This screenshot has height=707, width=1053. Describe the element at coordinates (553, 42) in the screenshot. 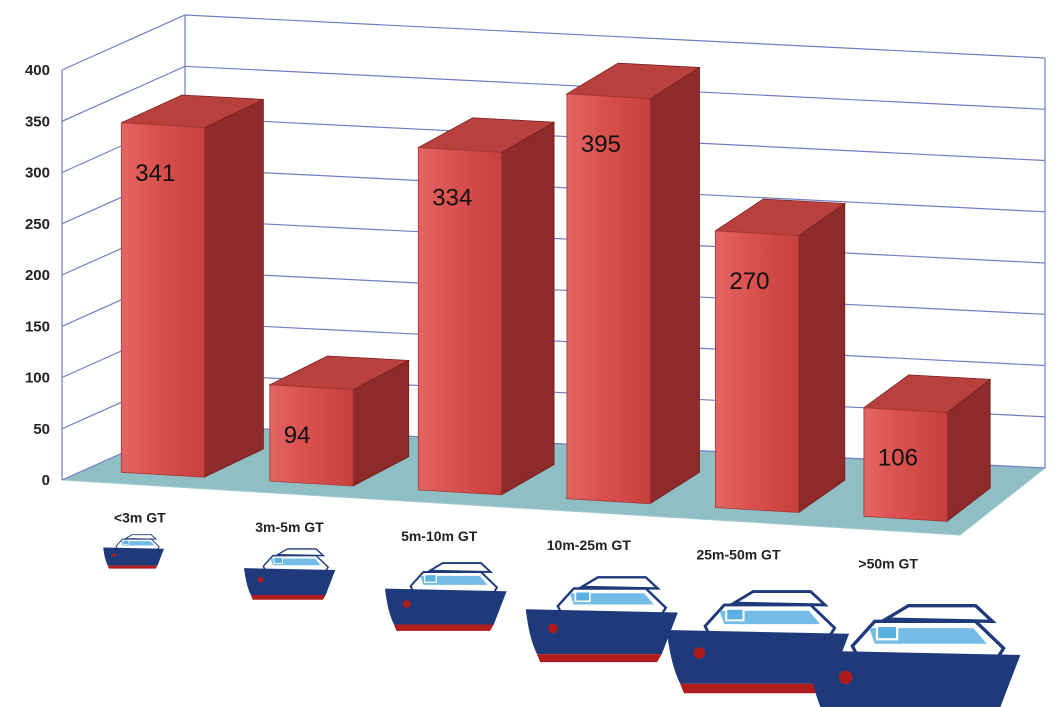

I see `gridline` at that location.